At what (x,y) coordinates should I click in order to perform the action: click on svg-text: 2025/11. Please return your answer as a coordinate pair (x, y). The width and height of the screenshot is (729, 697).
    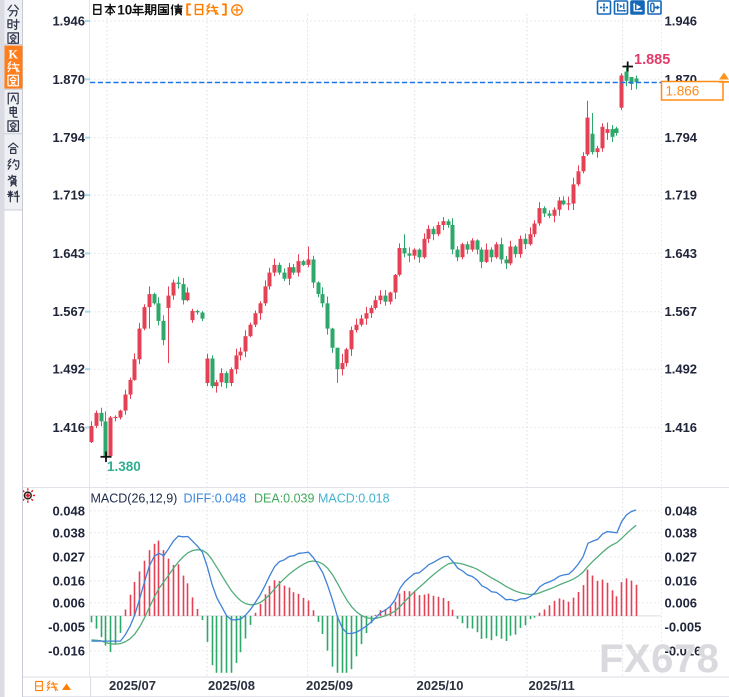
    Looking at the image, I should click on (552, 685).